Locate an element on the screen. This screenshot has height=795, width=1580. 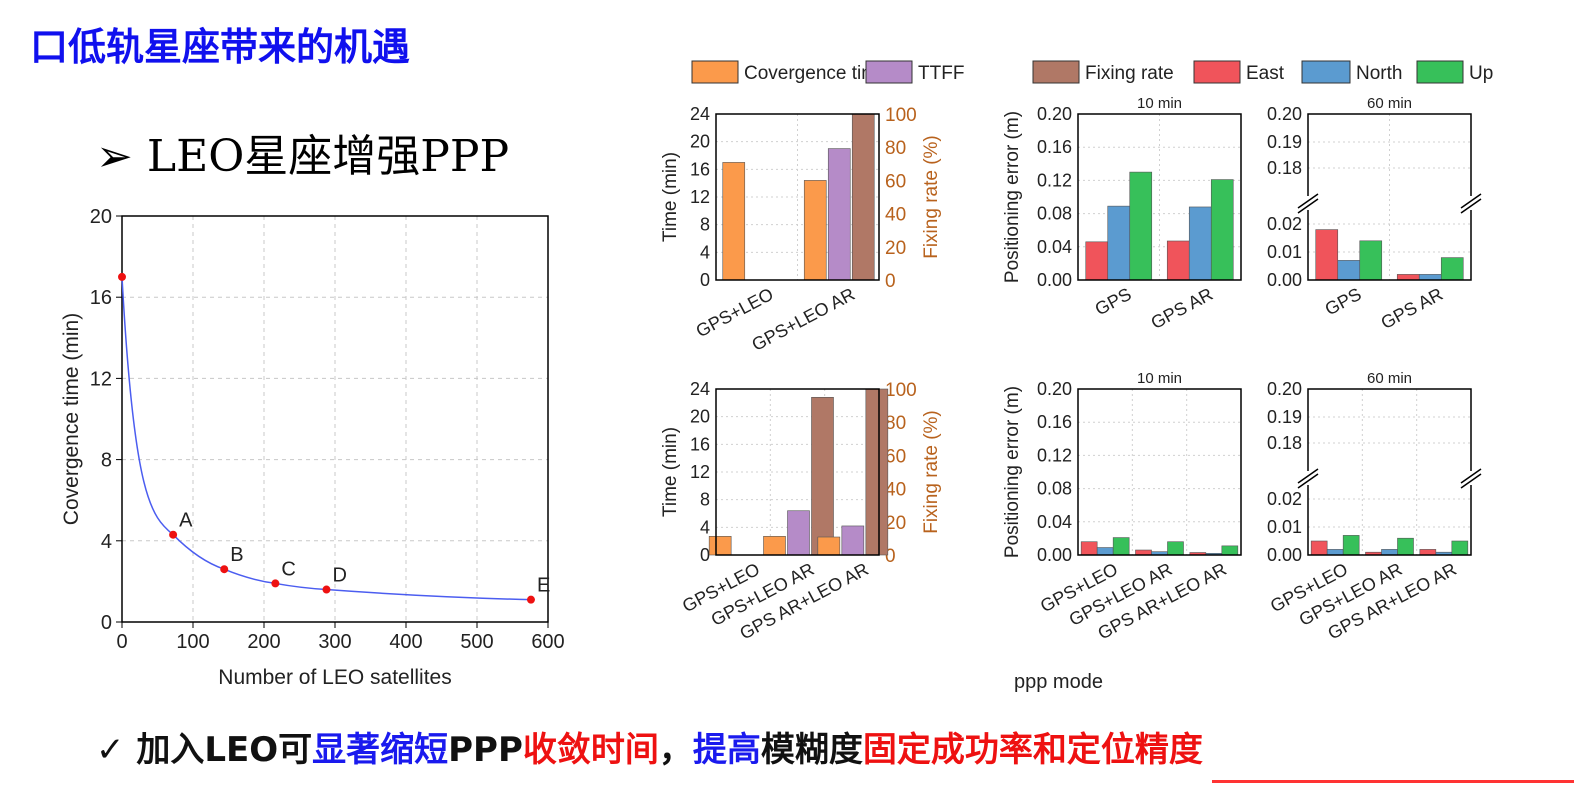
slide-subtitle: ➢ LEO星座增强PPP is located at coordinates (303, 156).